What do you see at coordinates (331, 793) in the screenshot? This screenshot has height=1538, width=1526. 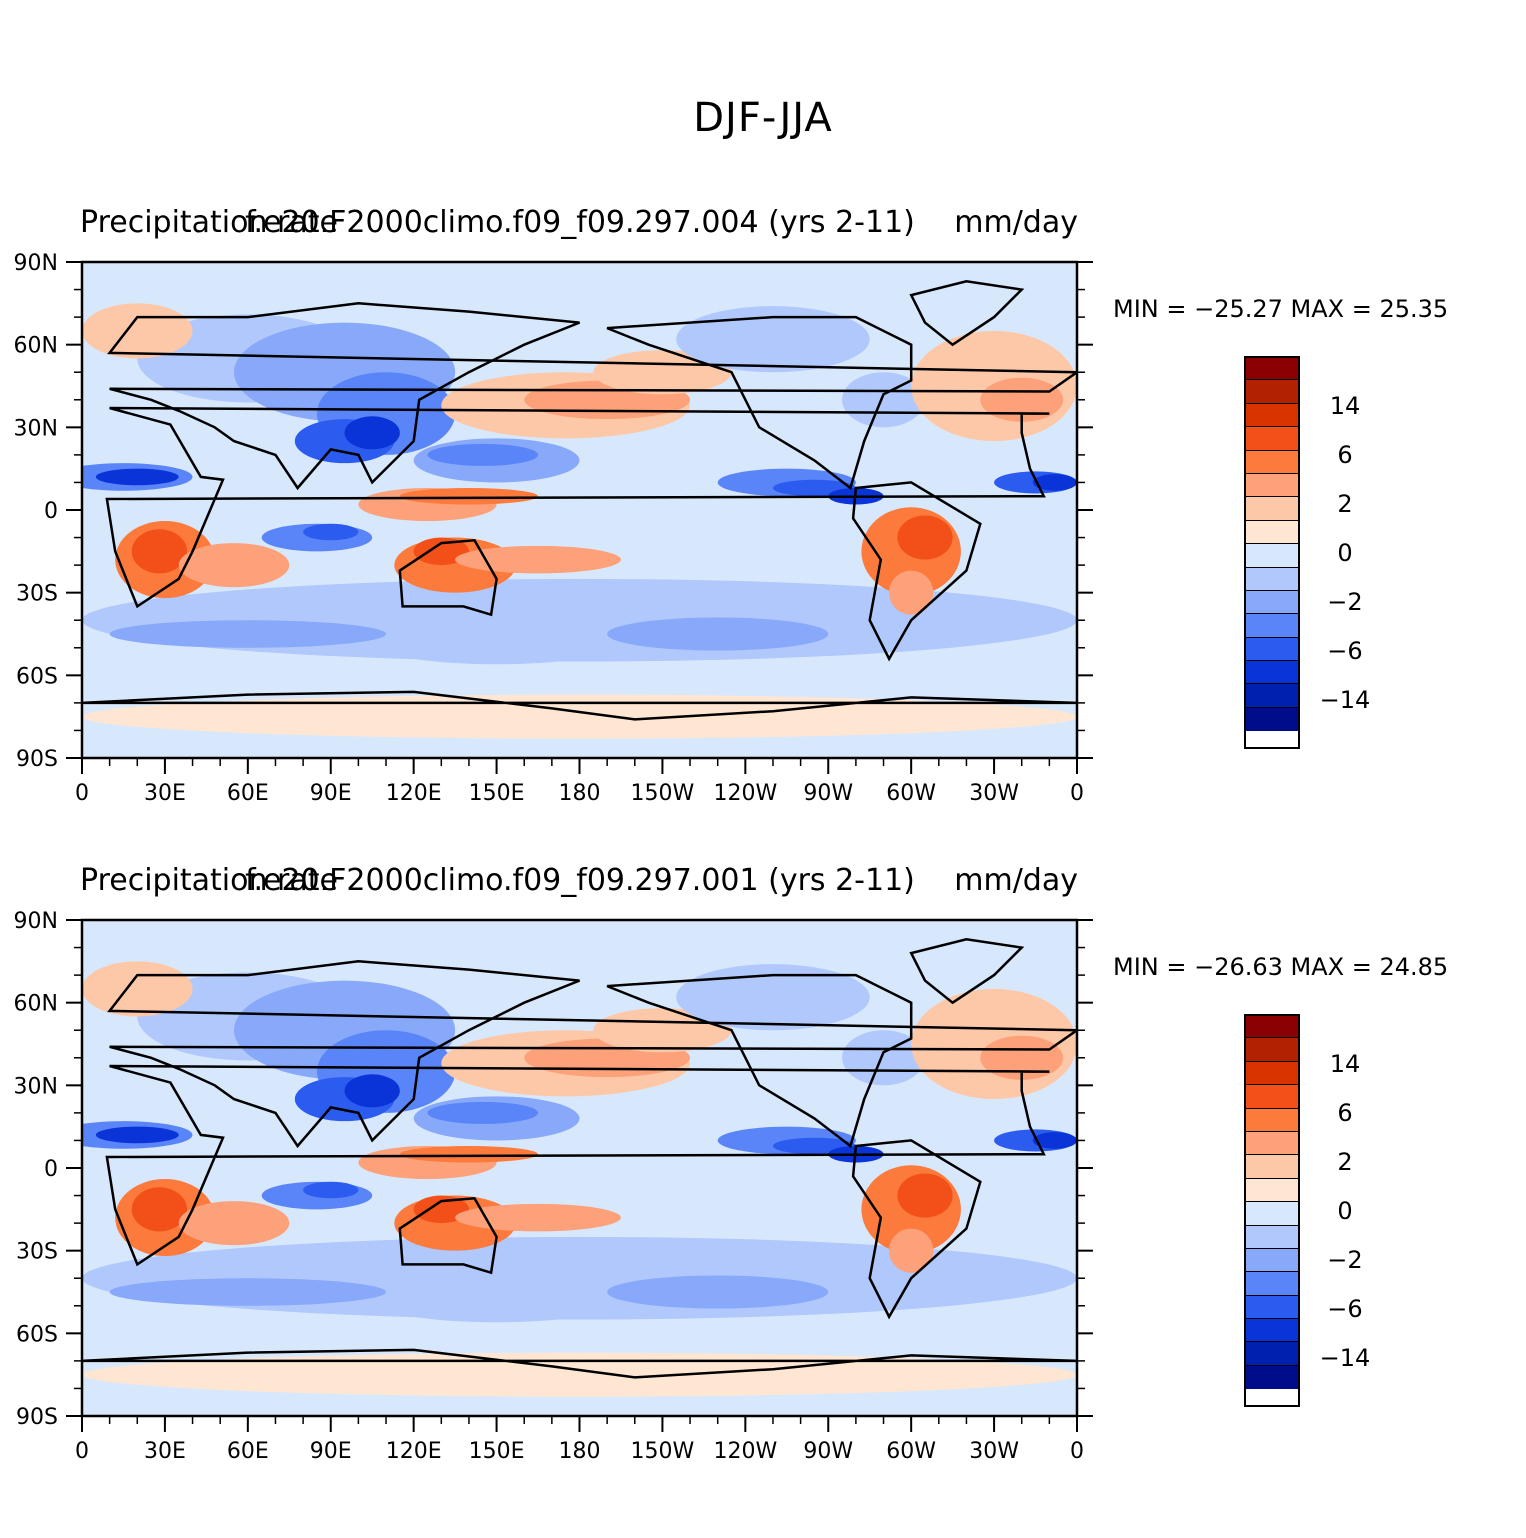 I see `lon-tick-label: 90E` at bounding box center [331, 793].